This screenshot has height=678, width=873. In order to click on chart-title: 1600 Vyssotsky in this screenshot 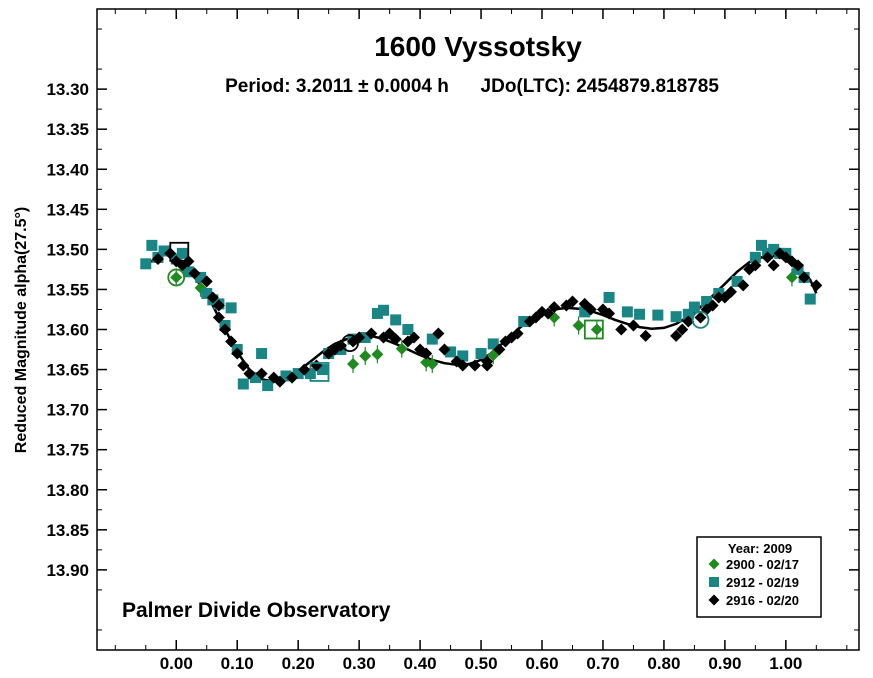, I will do `click(478, 46)`.